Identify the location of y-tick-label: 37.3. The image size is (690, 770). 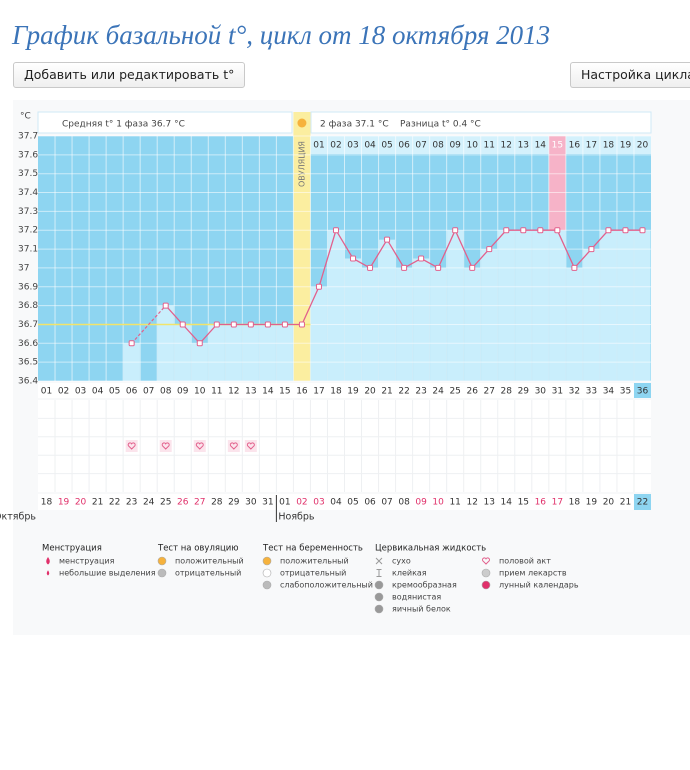
(28, 212).